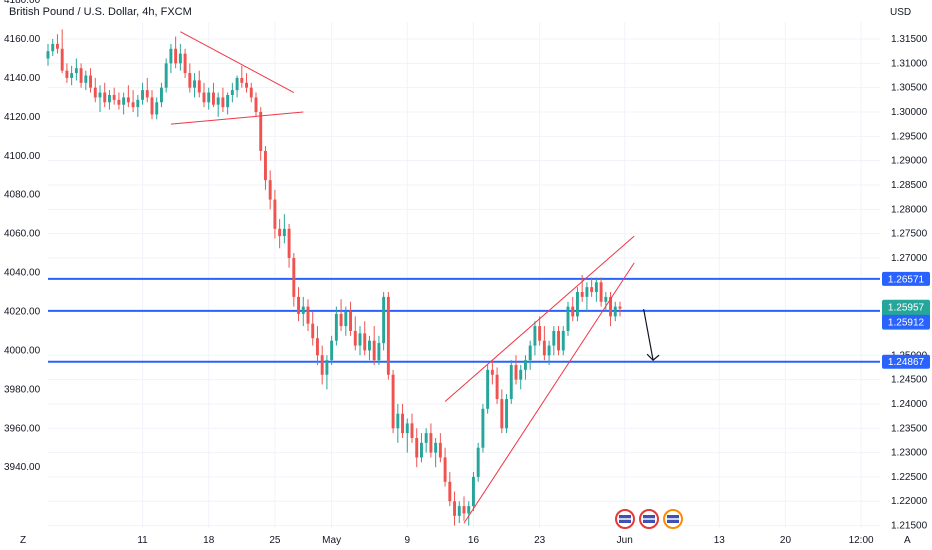 The width and height of the screenshot is (932, 550). I want to click on right-tick-label: 1.31000, so click(909, 63).